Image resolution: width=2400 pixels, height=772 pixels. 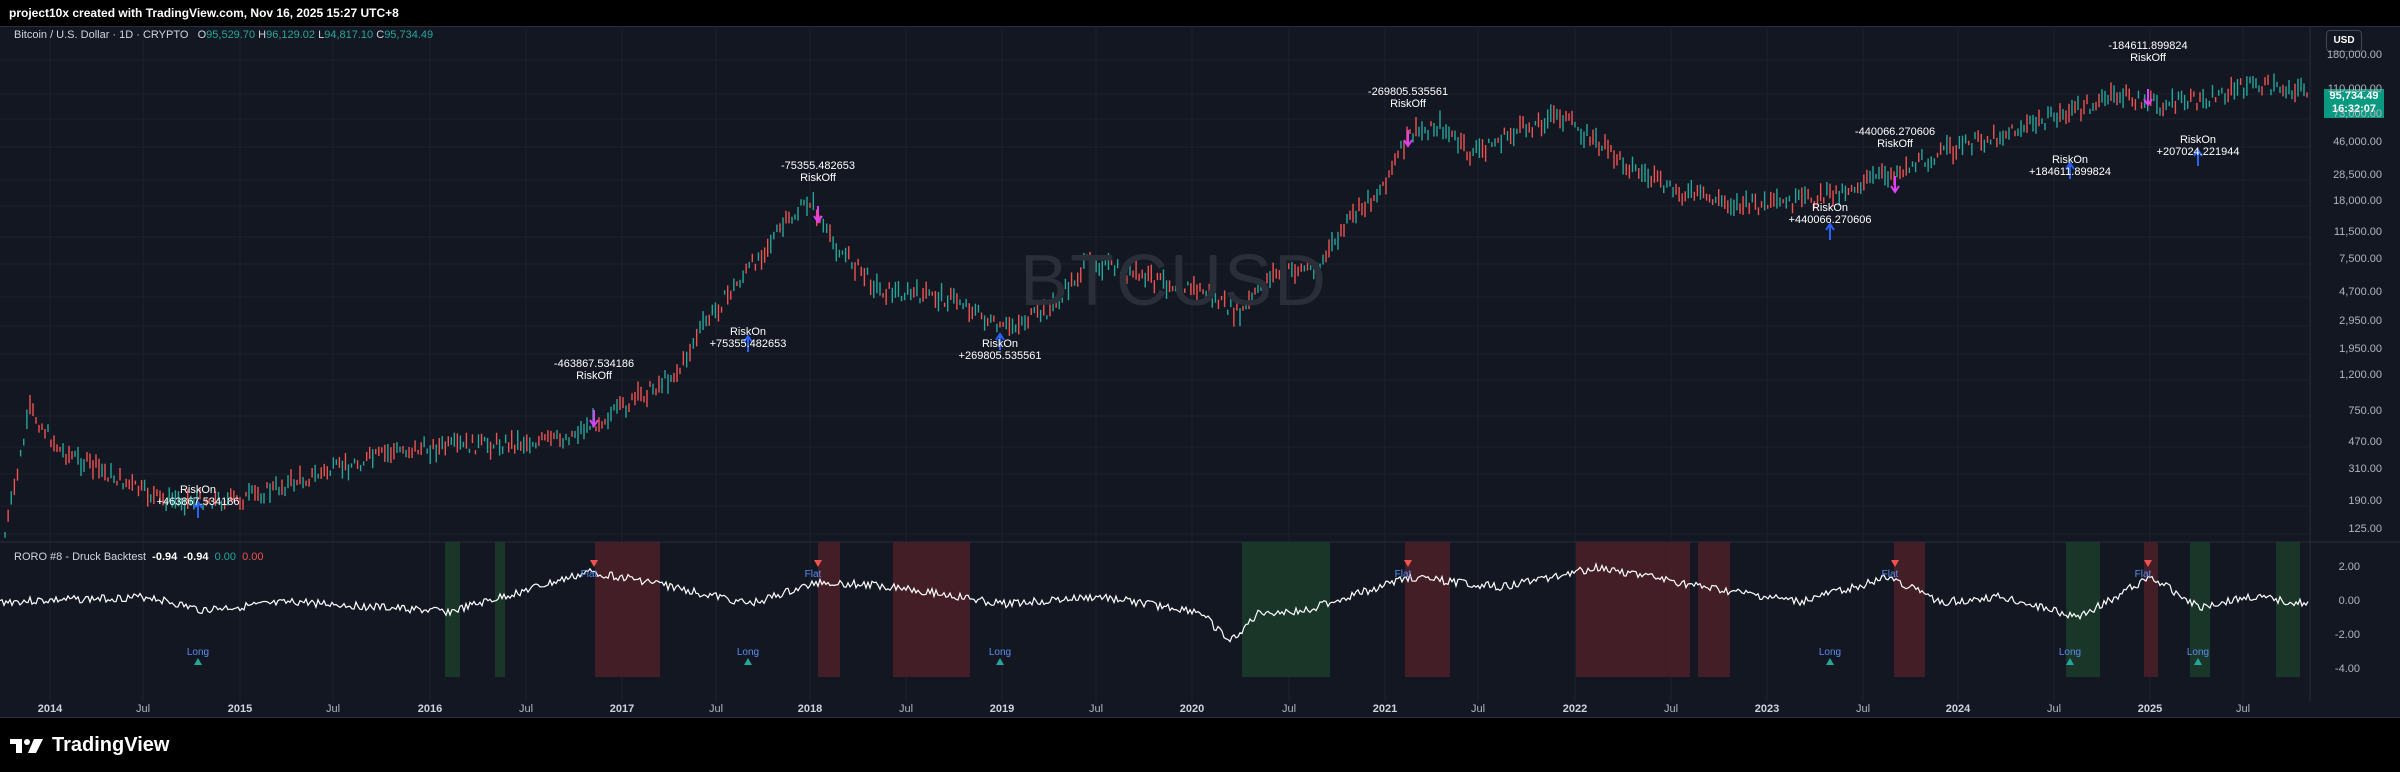 What do you see at coordinates (2365, 442) in the screenshot?
I see `price-tick: 470.00` at bounding box center [2365, 442].